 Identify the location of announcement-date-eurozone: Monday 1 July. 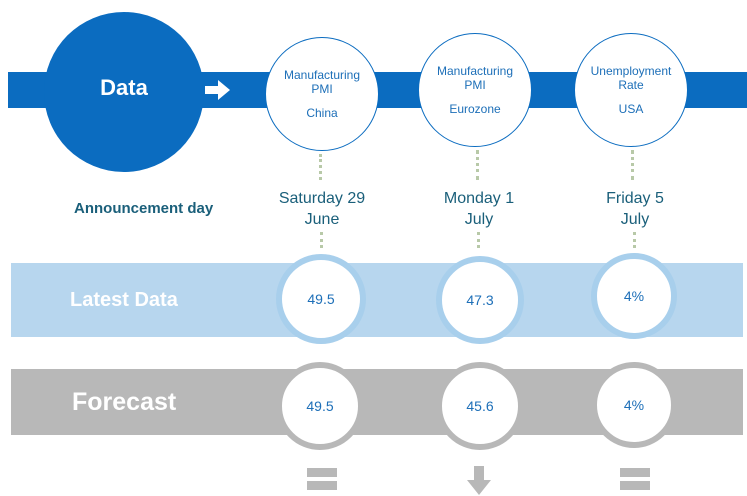
(479, 209).